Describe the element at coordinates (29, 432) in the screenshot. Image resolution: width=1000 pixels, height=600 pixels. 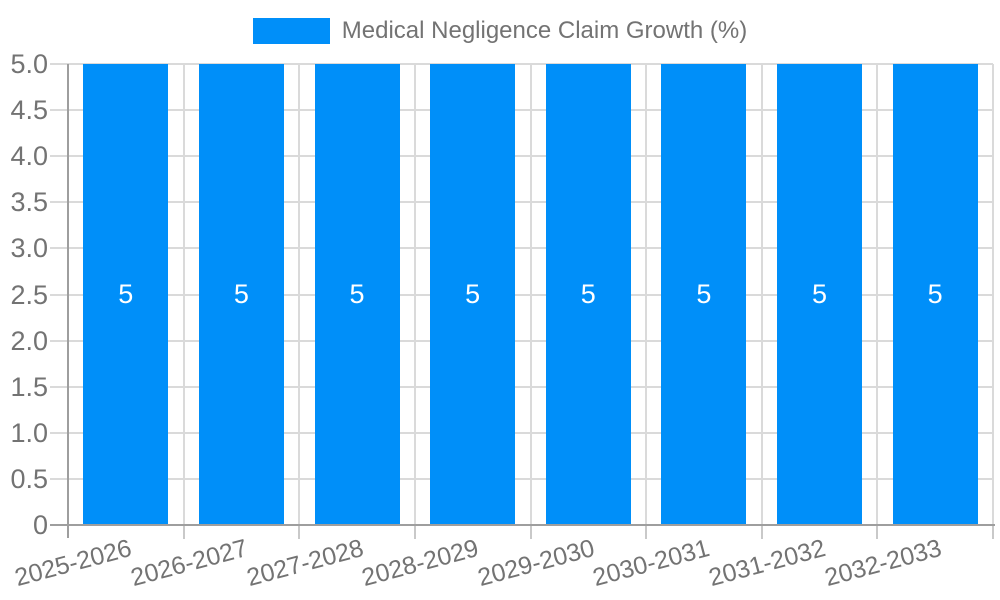
I see `y-axis-label: 1.0` at that location.